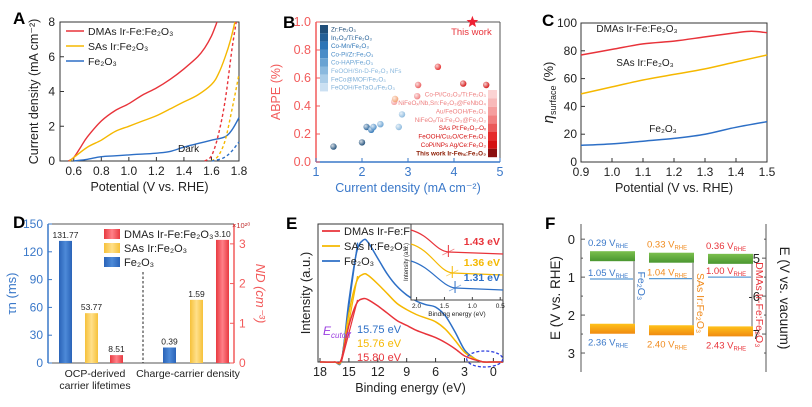  I want to click on x-tick-label: 2, so click(362, 172).